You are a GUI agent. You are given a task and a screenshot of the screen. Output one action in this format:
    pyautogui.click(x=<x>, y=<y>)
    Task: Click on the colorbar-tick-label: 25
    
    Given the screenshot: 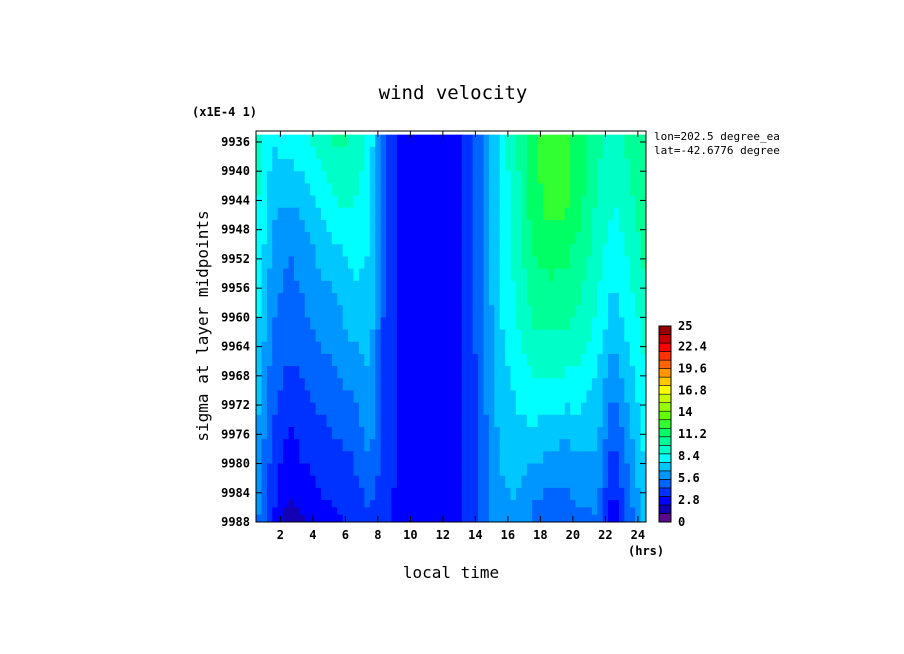 What is the action you would take?
    pyautogui.click(x=685, y=326)
    